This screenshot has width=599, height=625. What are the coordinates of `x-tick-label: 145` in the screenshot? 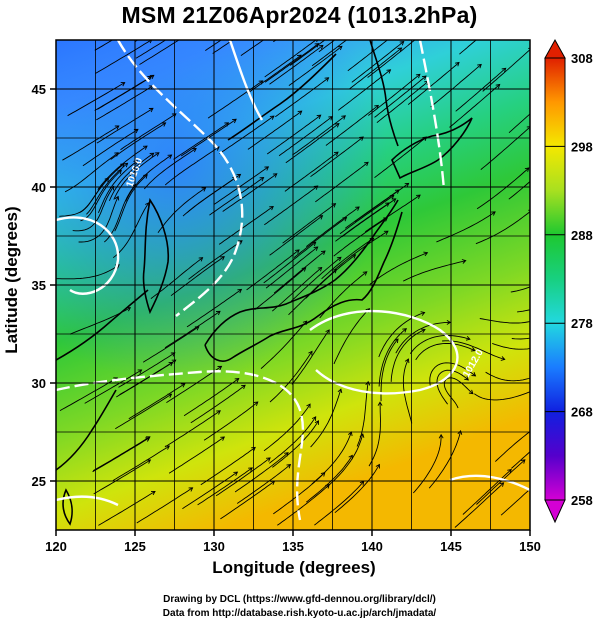 It's located at (451, 546).